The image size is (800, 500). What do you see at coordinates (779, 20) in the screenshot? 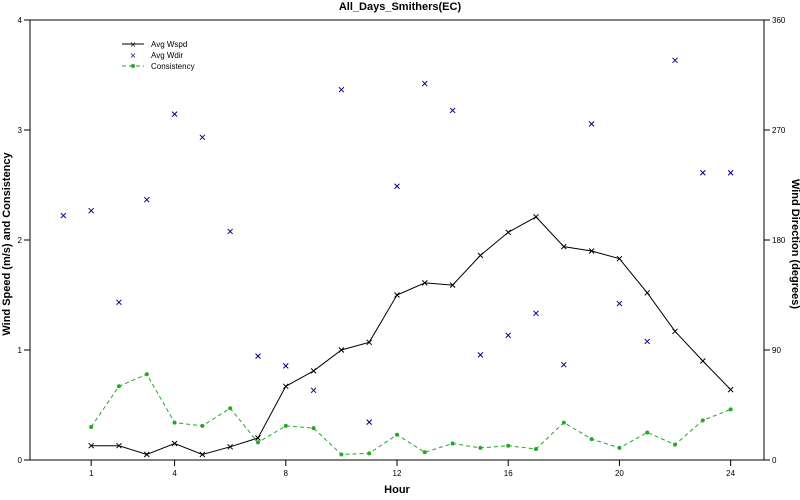
I see `y-right-tick-label: 360` at bounding box center [779, 20].